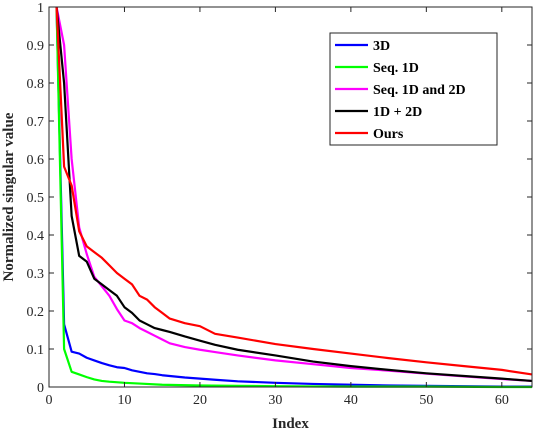  Describe the element at coordinates (275, 400) in the screenshot. I see `x-tick-label: 30` at that location.